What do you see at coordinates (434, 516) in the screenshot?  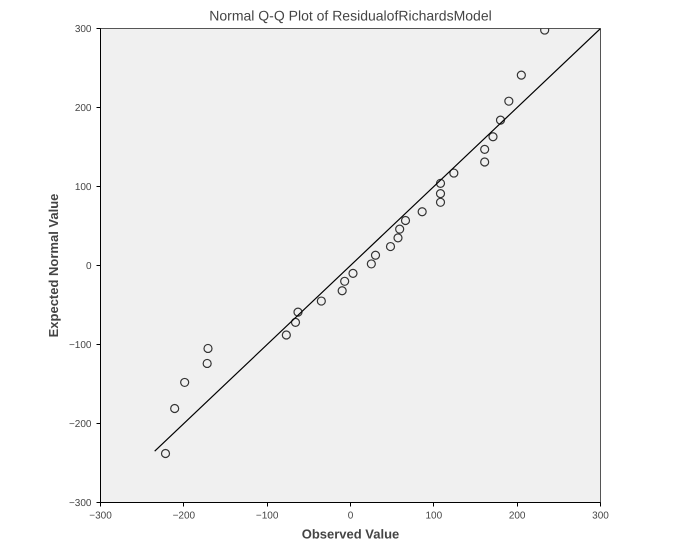 I see `x-tick-label: 100` at bounding box center [434, 516].